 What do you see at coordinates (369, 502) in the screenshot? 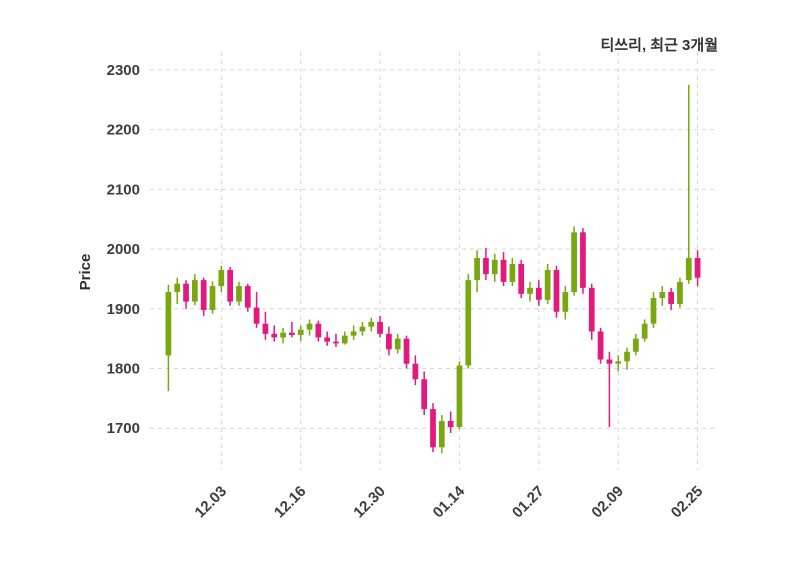
I see `x-tick-label: 12.30` at bounding box center [369, 502].